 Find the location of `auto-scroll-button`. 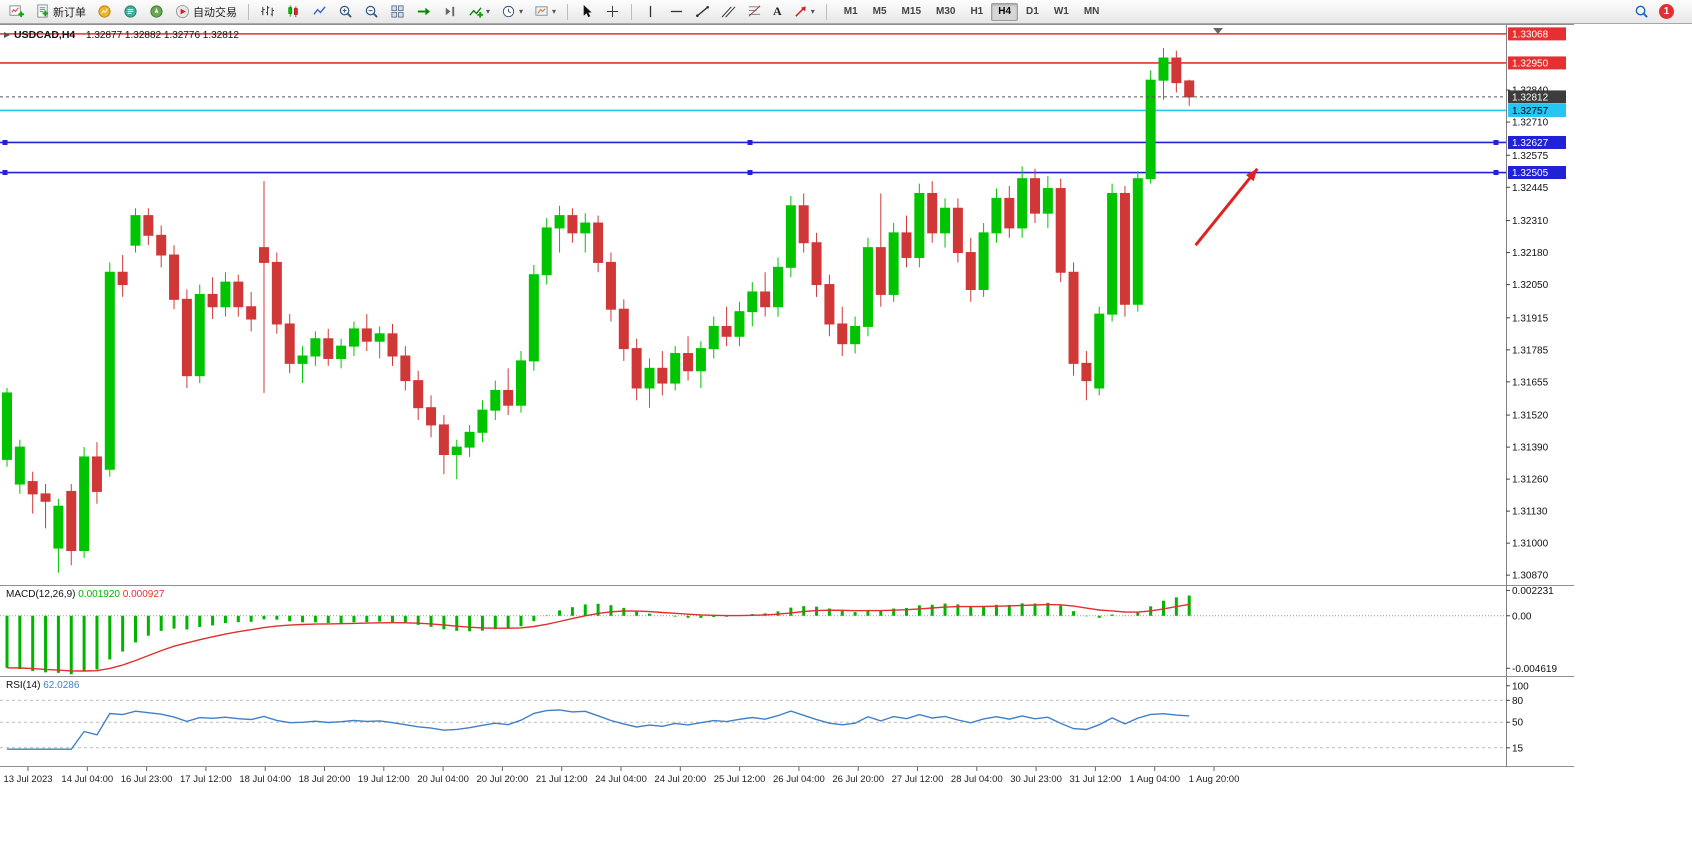

auto-scroll-button is located at coordinates (423, 12).